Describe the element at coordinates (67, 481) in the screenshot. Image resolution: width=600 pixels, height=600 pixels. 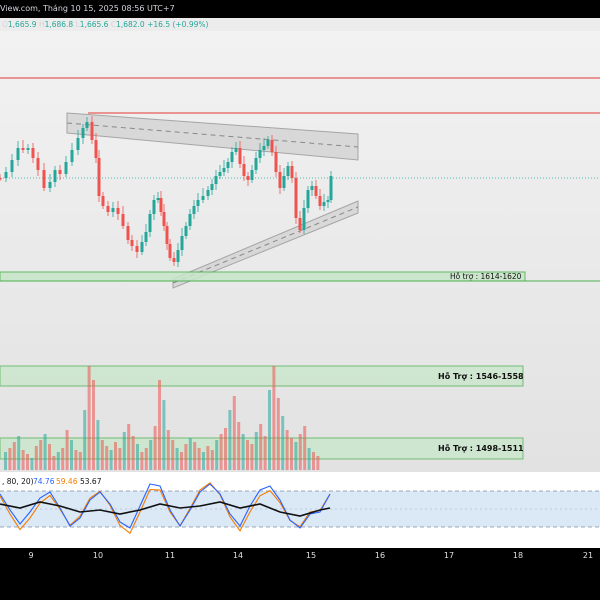
I see `indicator-value-d: 59.46` at that location.